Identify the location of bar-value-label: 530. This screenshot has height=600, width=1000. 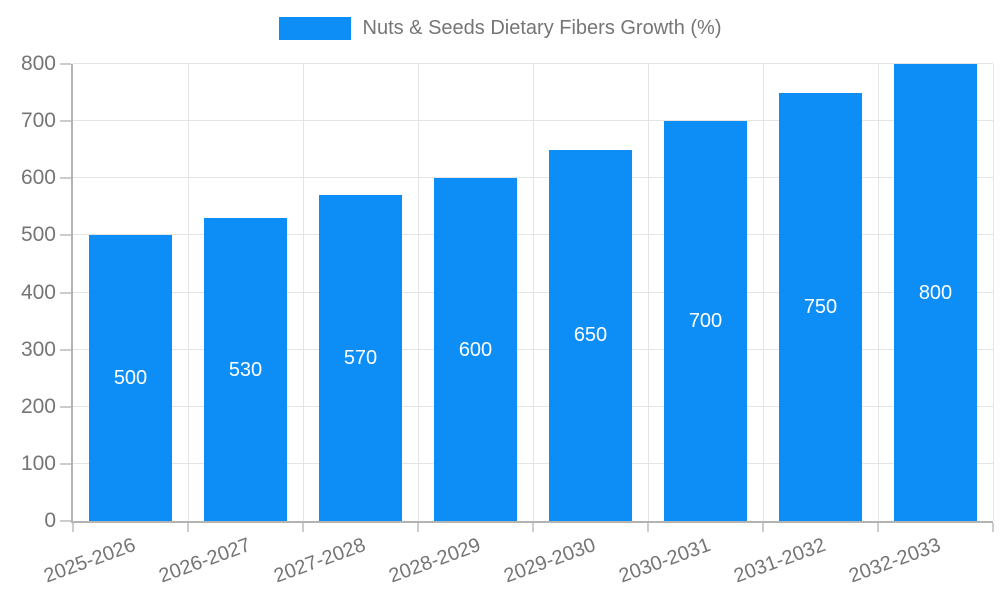
(245, 369).